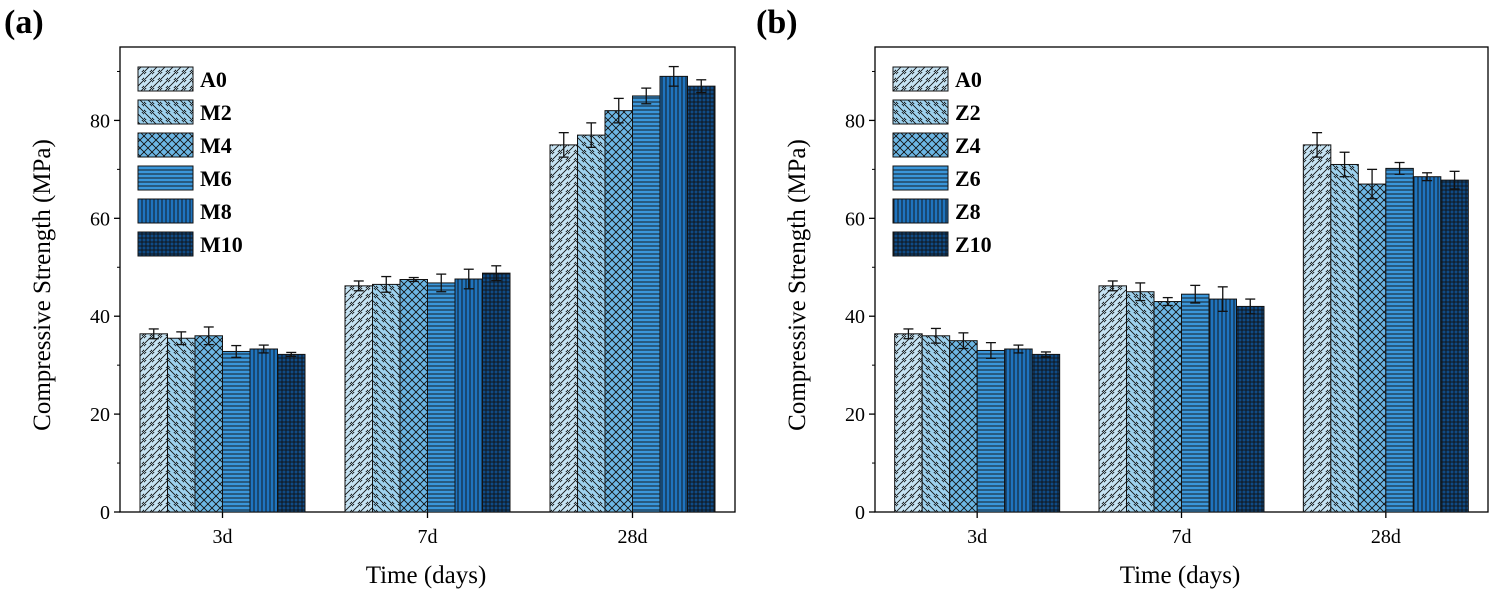  Describe the element at coordinates (920, 145) in the screenshot. I see `legend-swatch-Z4` at that location.